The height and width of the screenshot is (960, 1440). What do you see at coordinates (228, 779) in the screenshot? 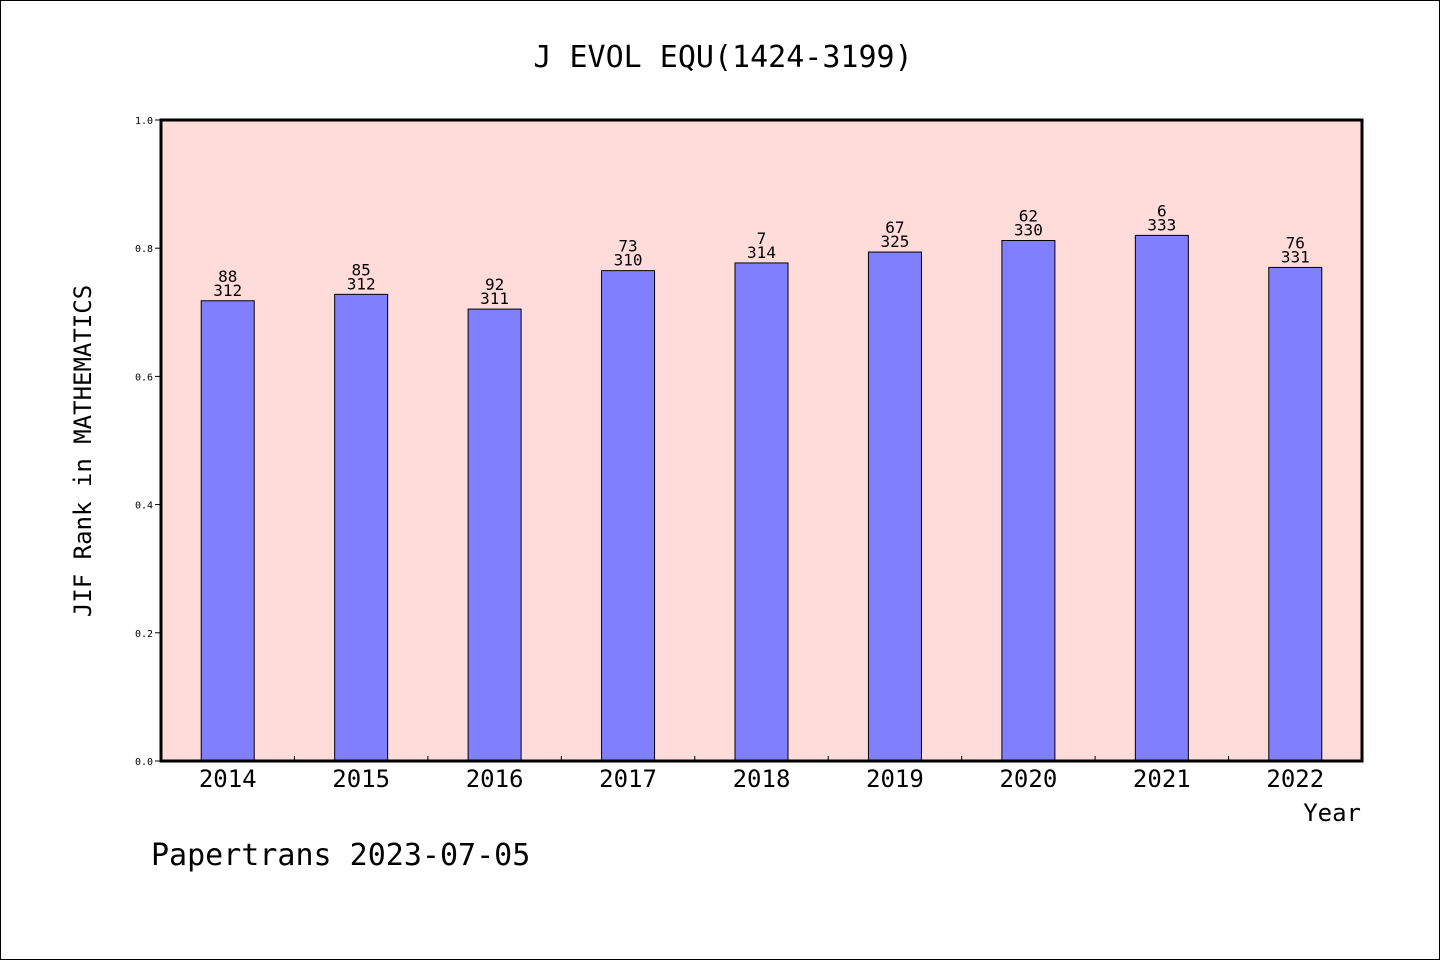
I see `x-tick-label: 2014` at bounding box center [228, 779].